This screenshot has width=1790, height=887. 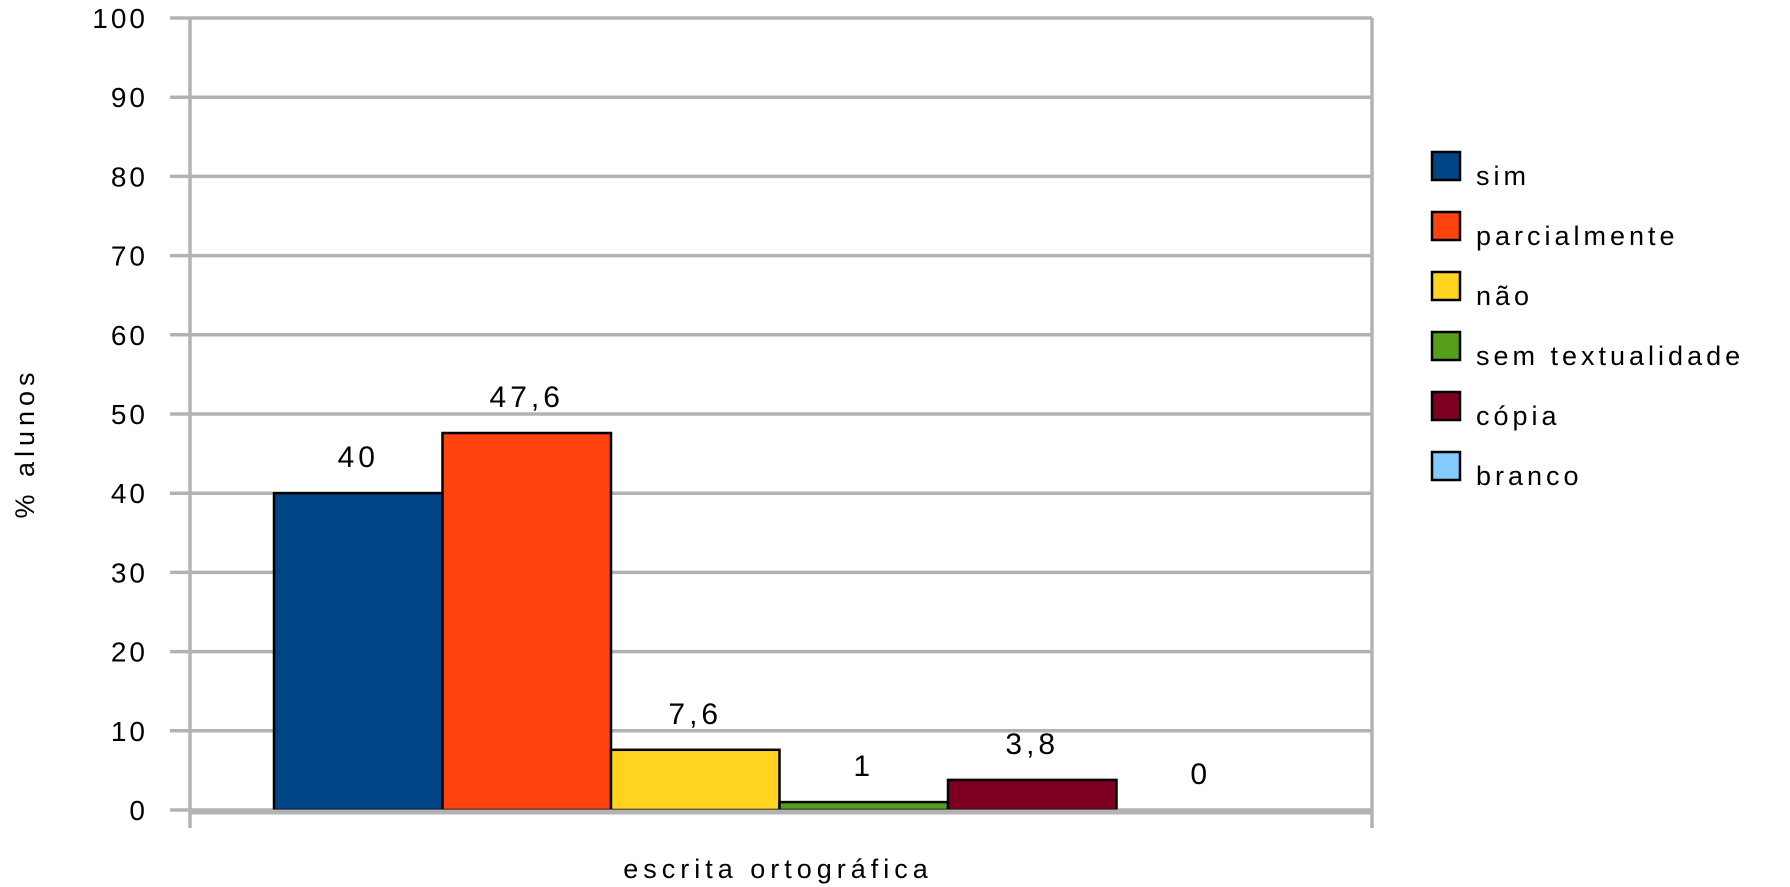 I want to click on y-tick-label: 80, so click(x=129, y=176).